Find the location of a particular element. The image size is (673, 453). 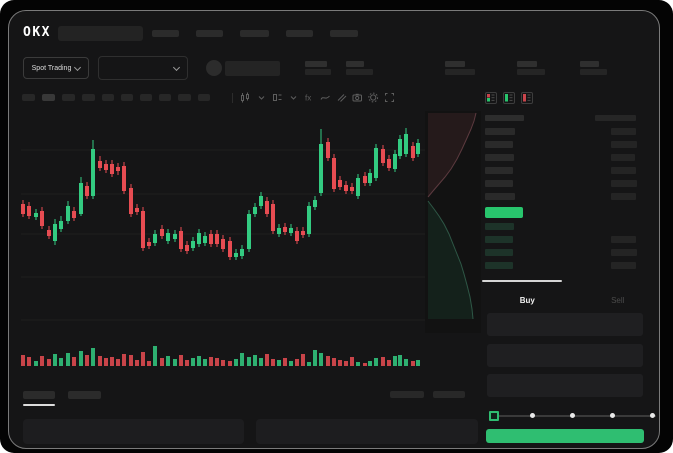

tab-buy: Buy is located at coordinates (527, 300).